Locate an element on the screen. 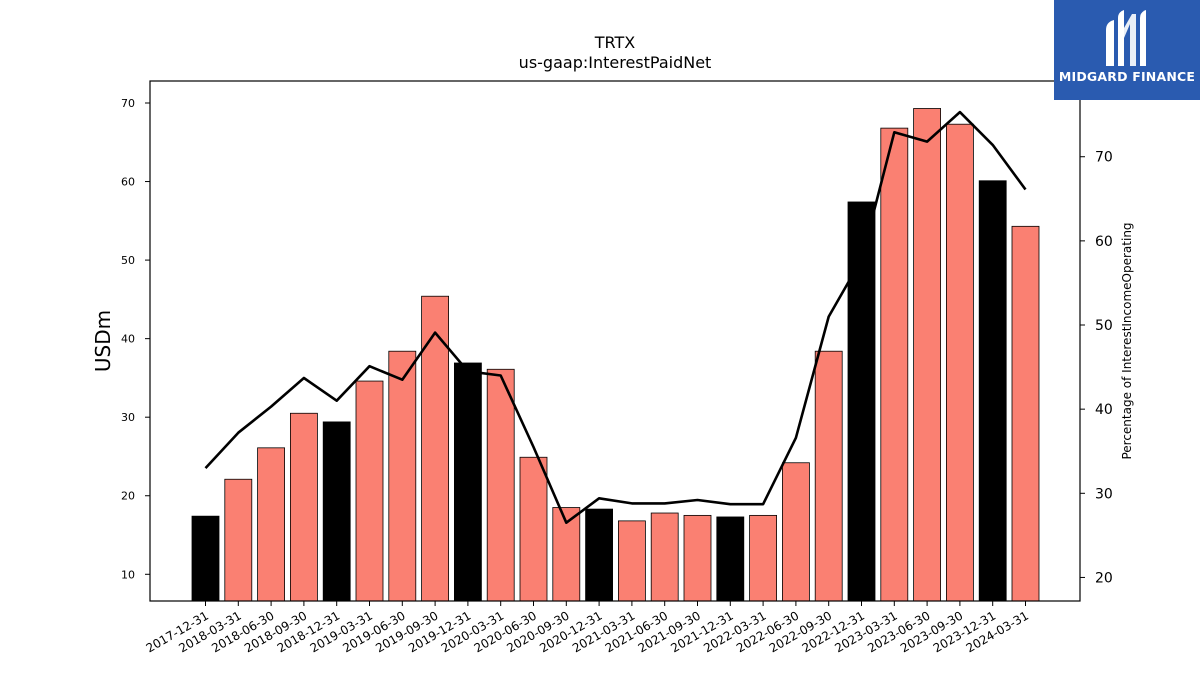  y-axis-label: USDm is located at coordinates (103, 341).